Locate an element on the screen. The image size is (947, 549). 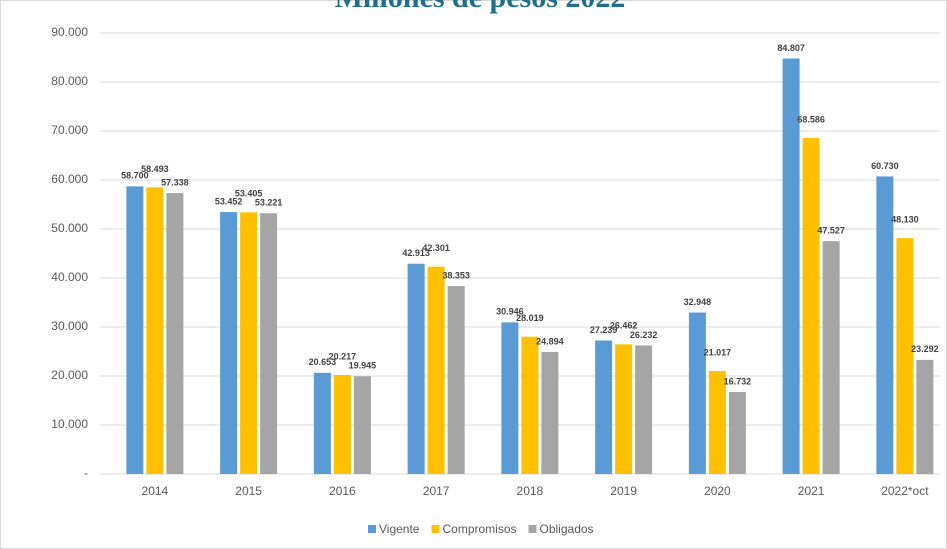
x-tick-label: 2014 is located at coordinates (155, 491).